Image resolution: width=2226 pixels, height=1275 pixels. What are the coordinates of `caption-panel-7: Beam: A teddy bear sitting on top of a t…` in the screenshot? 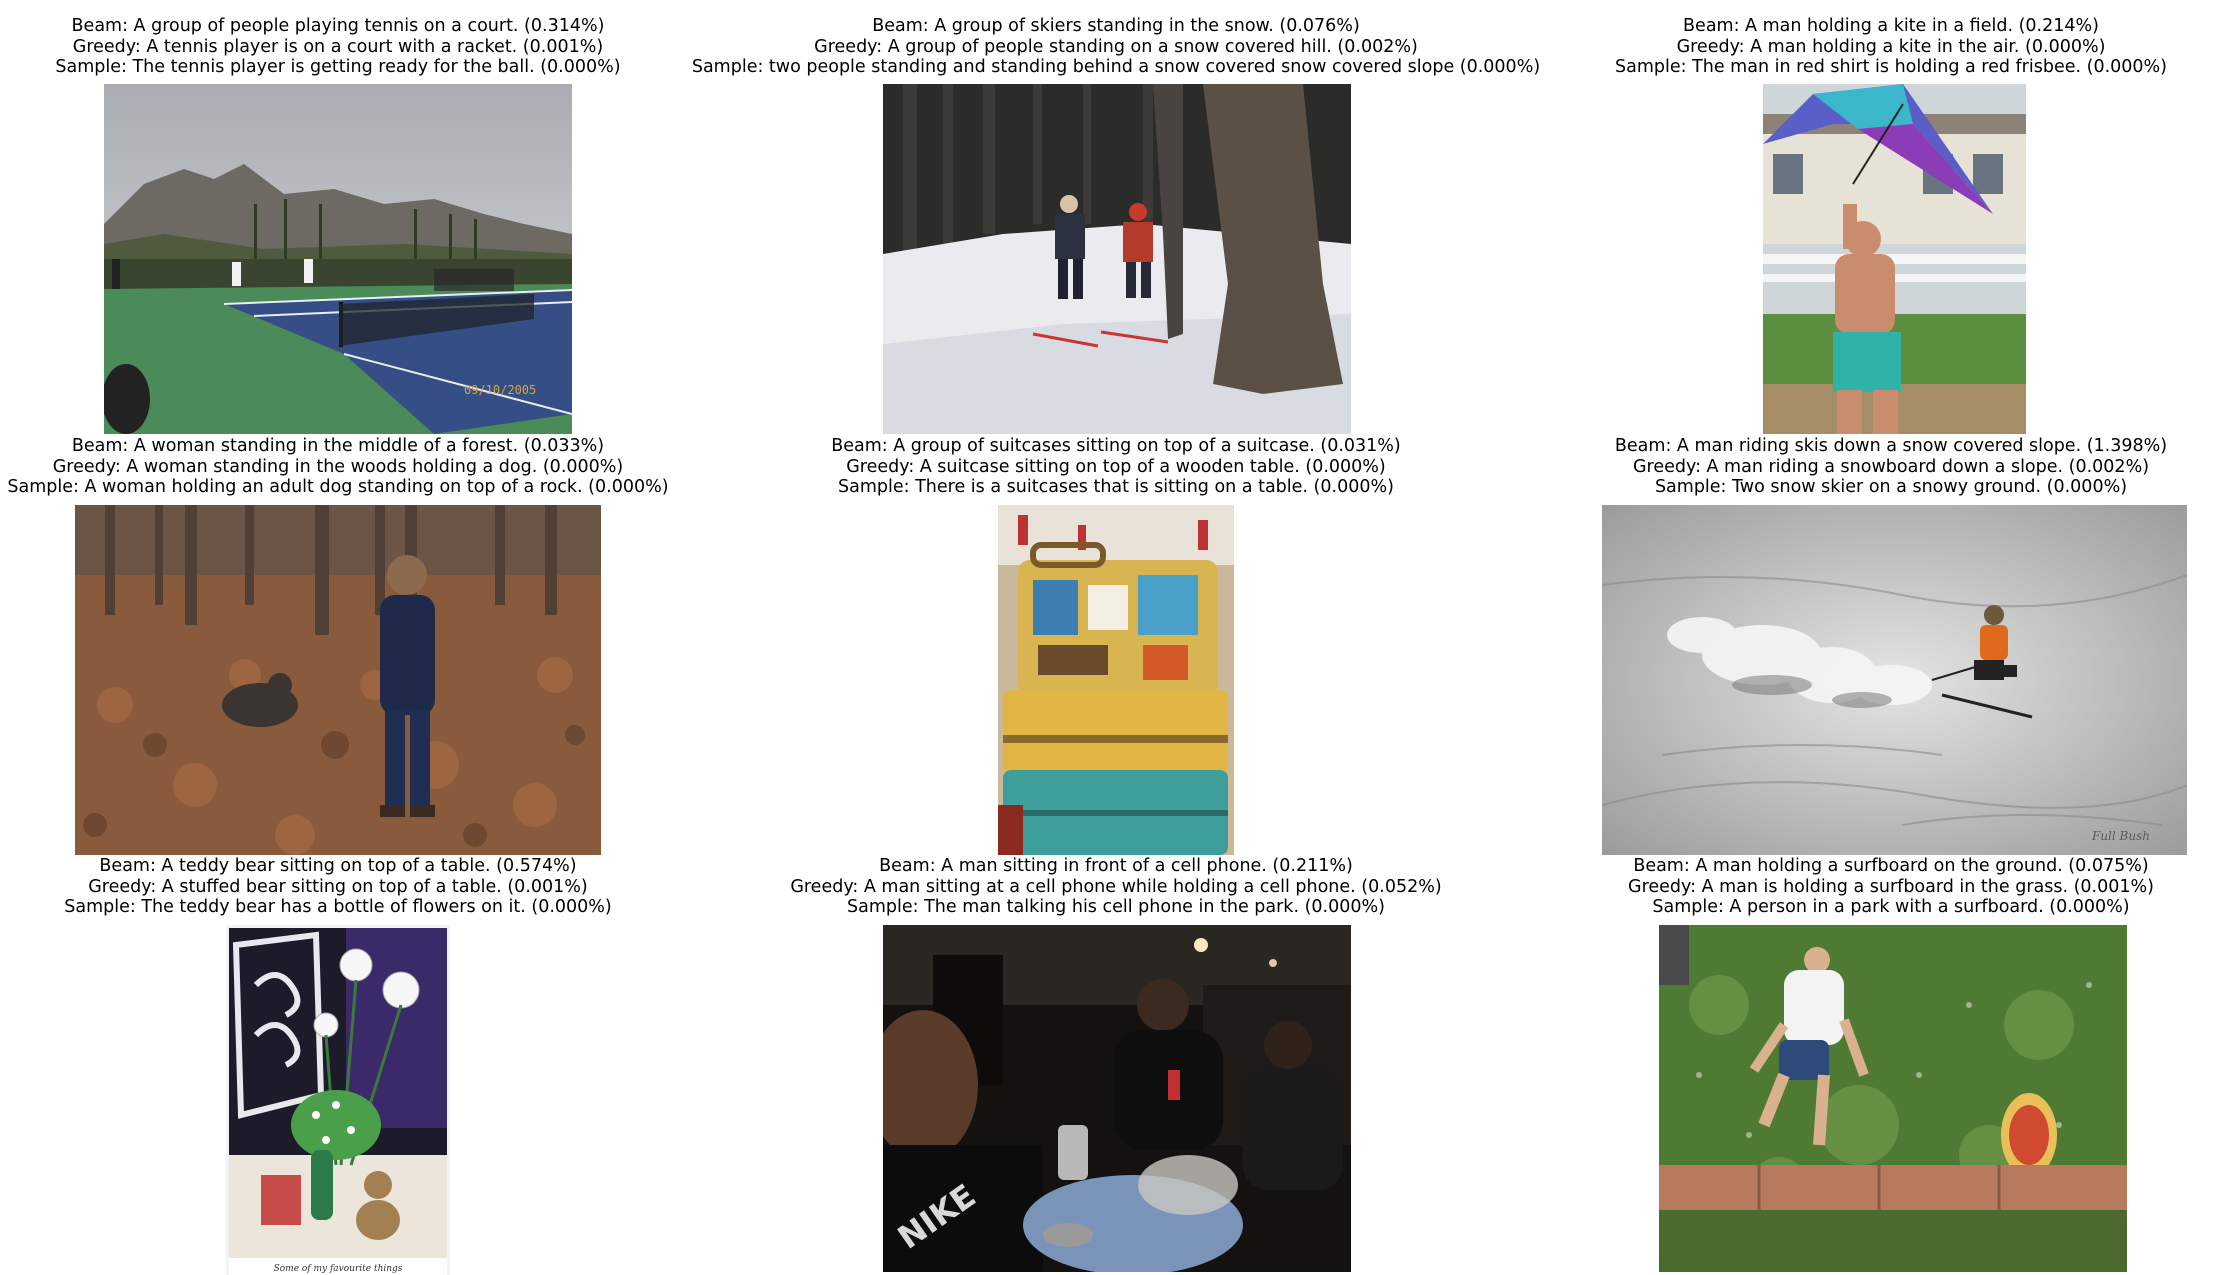 It's located at (338, 887).